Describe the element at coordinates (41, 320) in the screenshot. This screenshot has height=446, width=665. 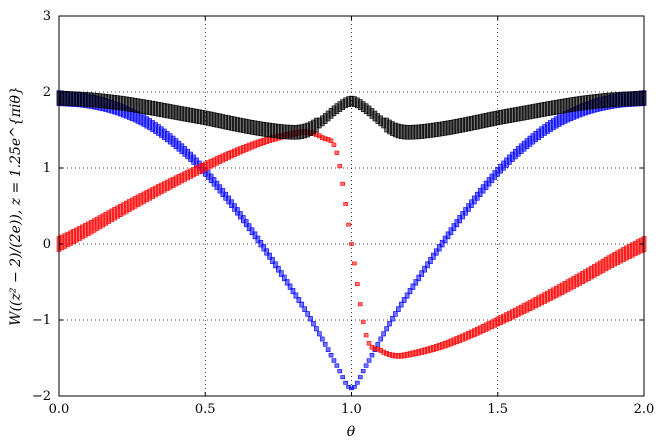
I see `y-tick-label: −1` at that location.